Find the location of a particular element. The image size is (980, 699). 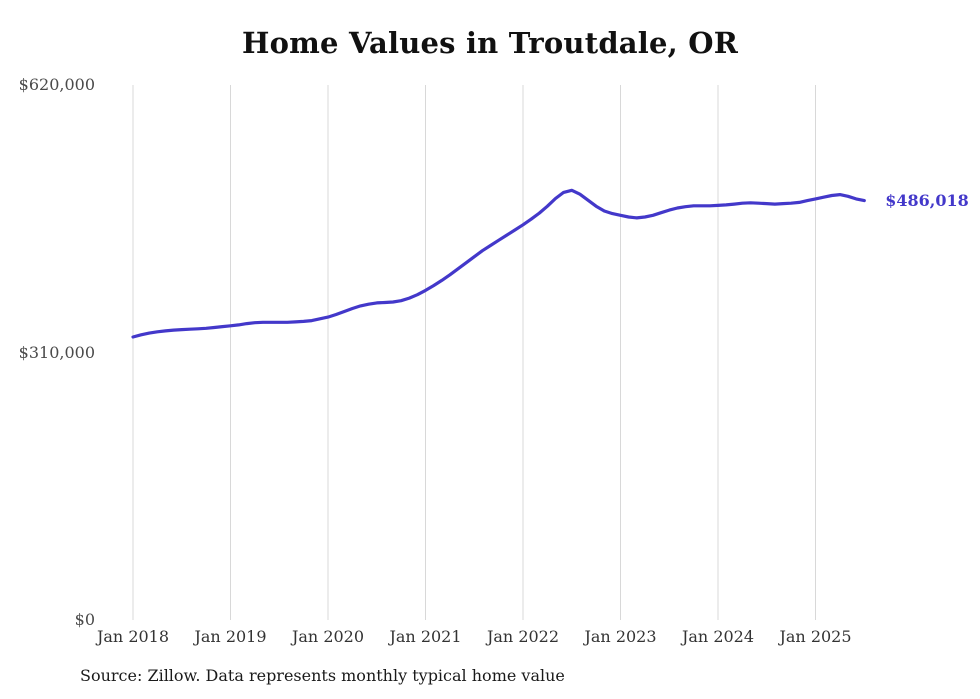

x-axis-tick-label: Jan 2025 is located at coordinates (815, 636).